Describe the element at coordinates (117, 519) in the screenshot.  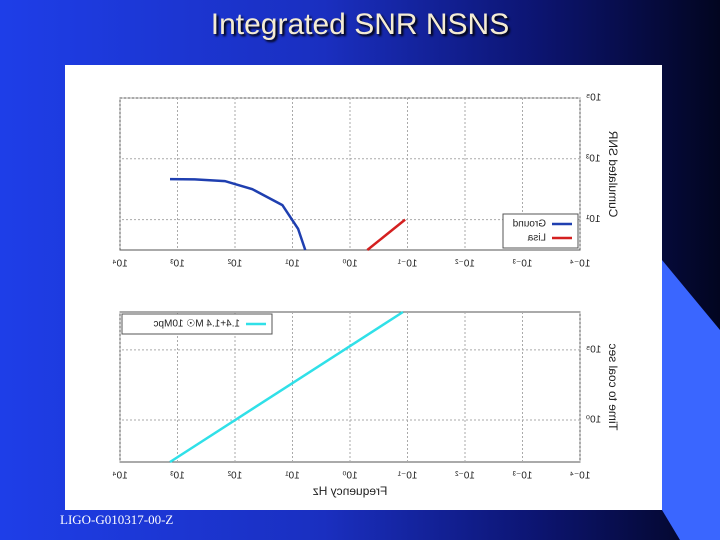
I see `footer: LIGO-G010317-00-Z` at that location.